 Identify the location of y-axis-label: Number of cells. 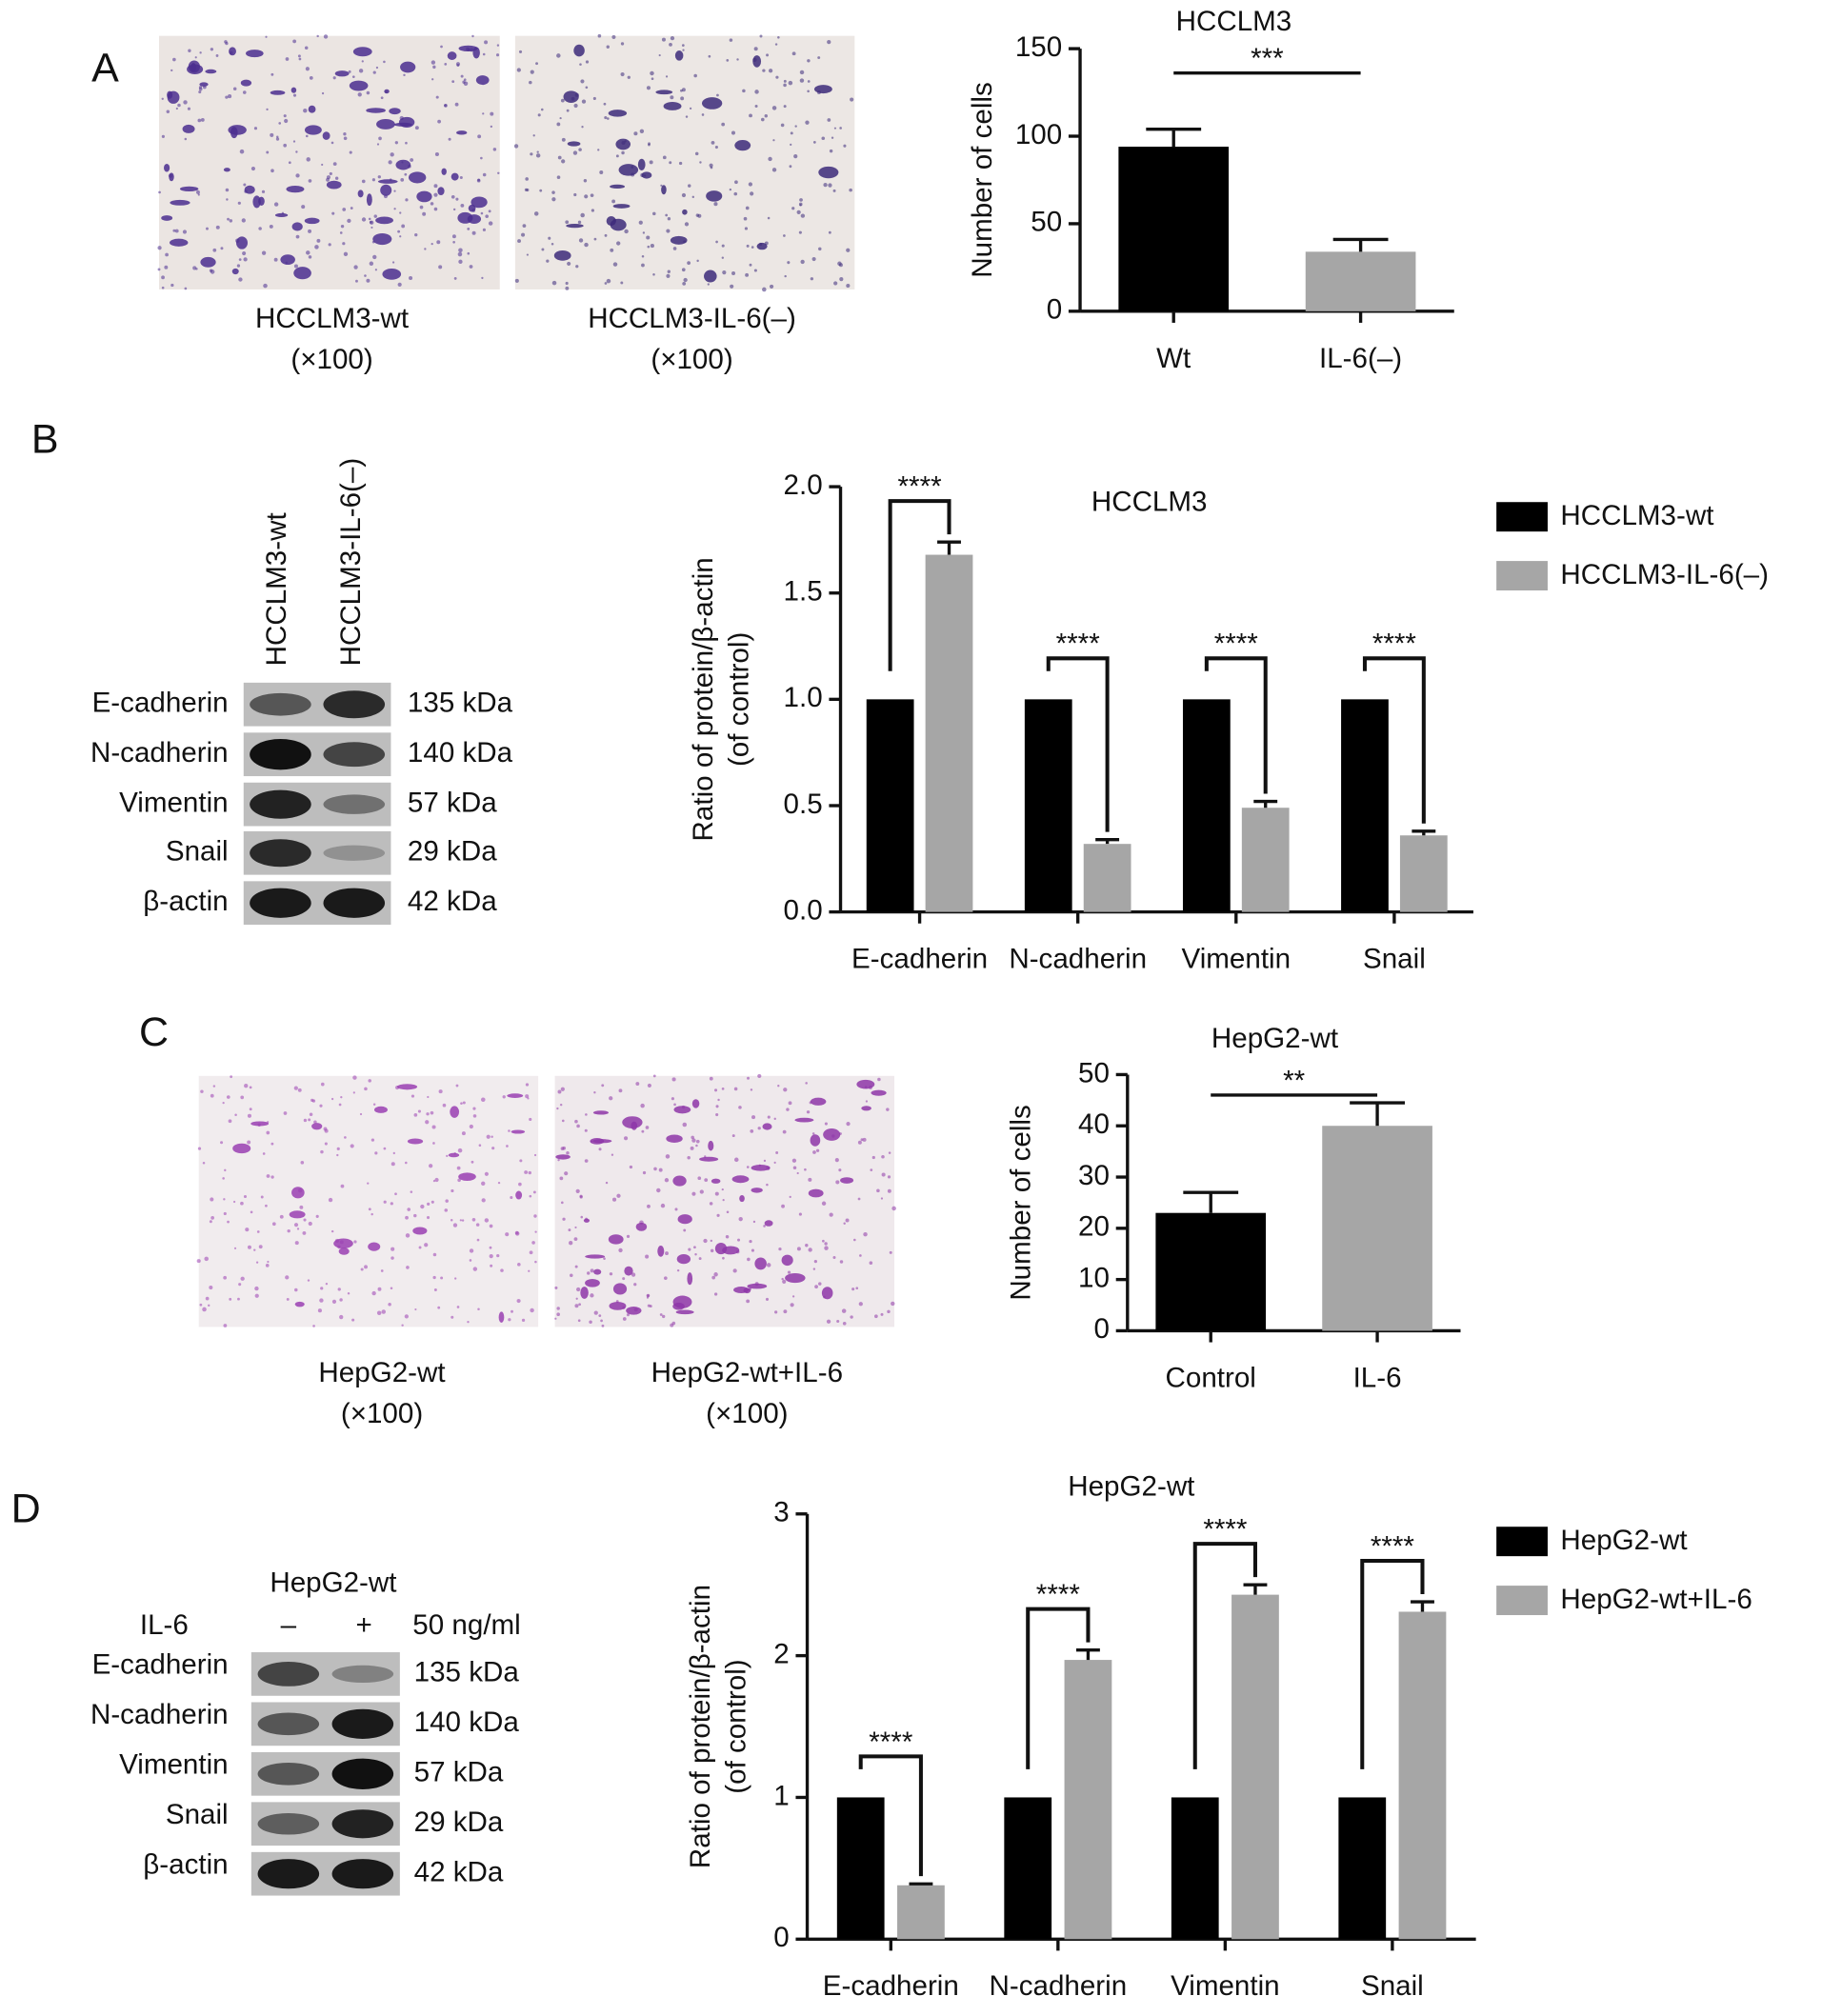
(1020, 1202).